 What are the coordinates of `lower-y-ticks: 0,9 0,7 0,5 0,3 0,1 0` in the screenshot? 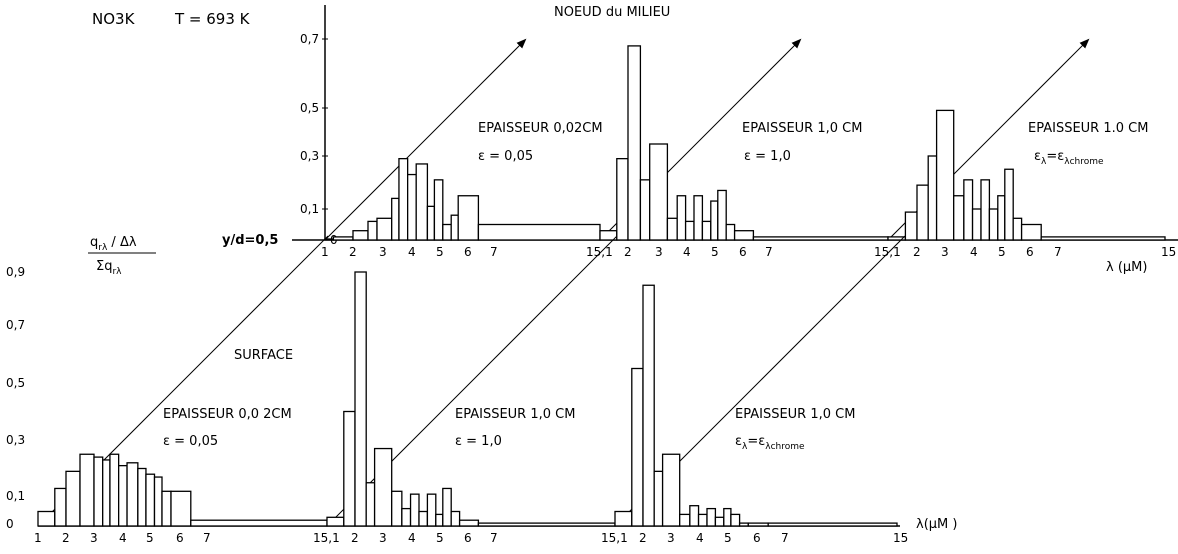 It's located at (15, 398).